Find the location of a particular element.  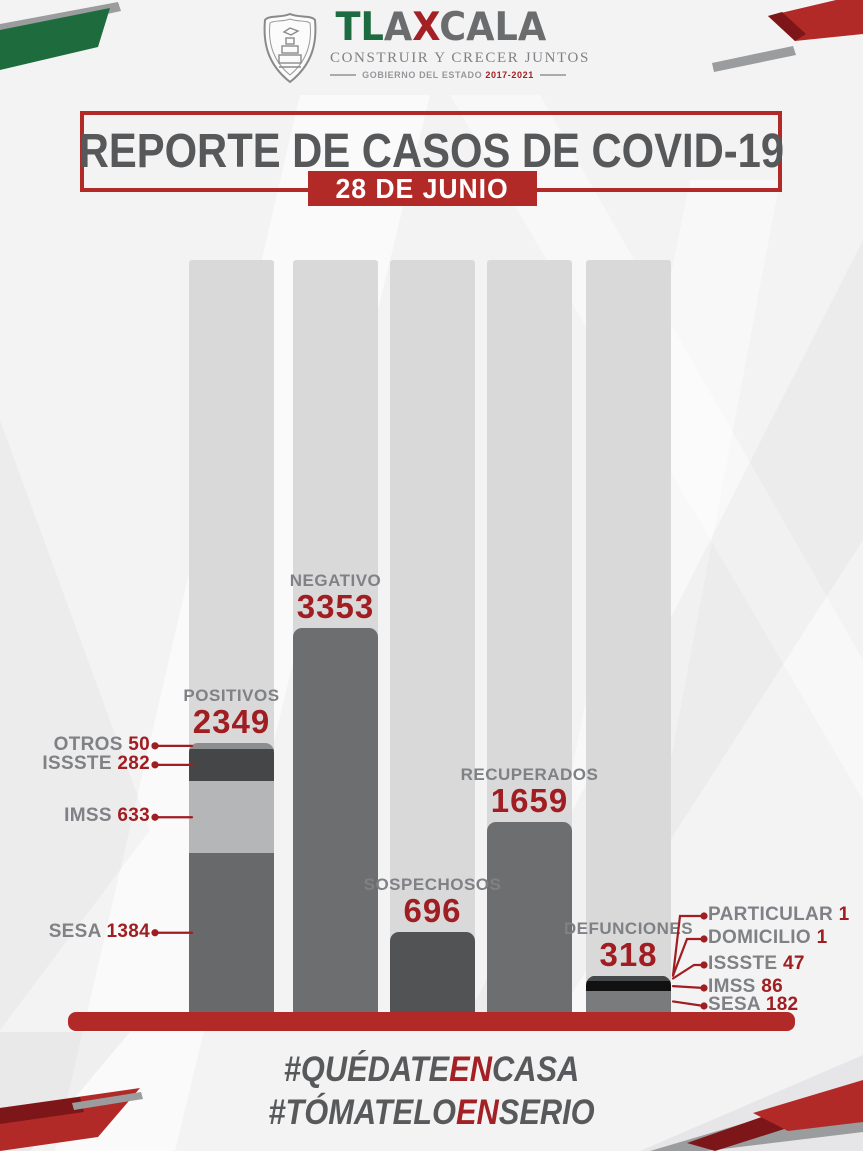

bar-value-negativo: 3353 is located at coordinates (335, 606).